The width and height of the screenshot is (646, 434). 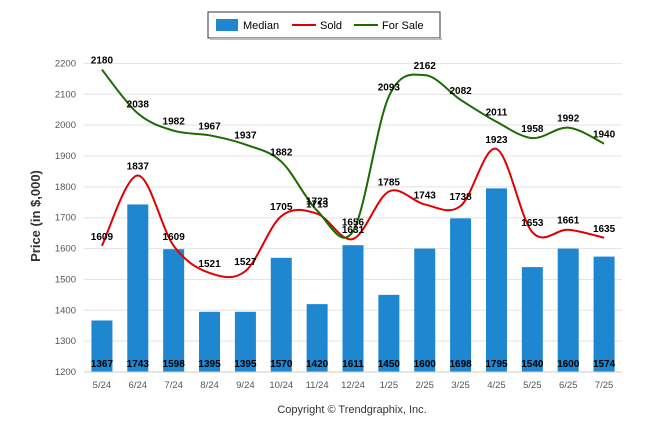 What do you see at coordinates (317, 385) in the screenshot?
I see `x-tick-label: 11/24` at bounding box center [317, 385].